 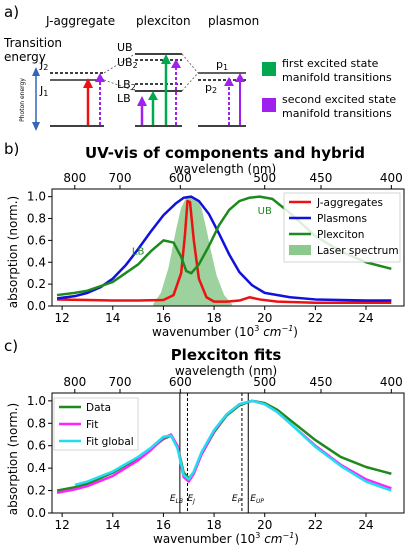 What do you see at coordinates (180, 178) in the screenshot?
I see `chart0-toptick-label-2: 600` at bounding box center [180, 178].